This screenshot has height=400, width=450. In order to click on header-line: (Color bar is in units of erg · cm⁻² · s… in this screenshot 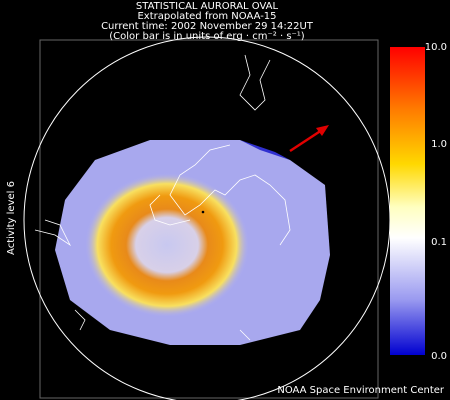, I will do `click(207, 36)`.